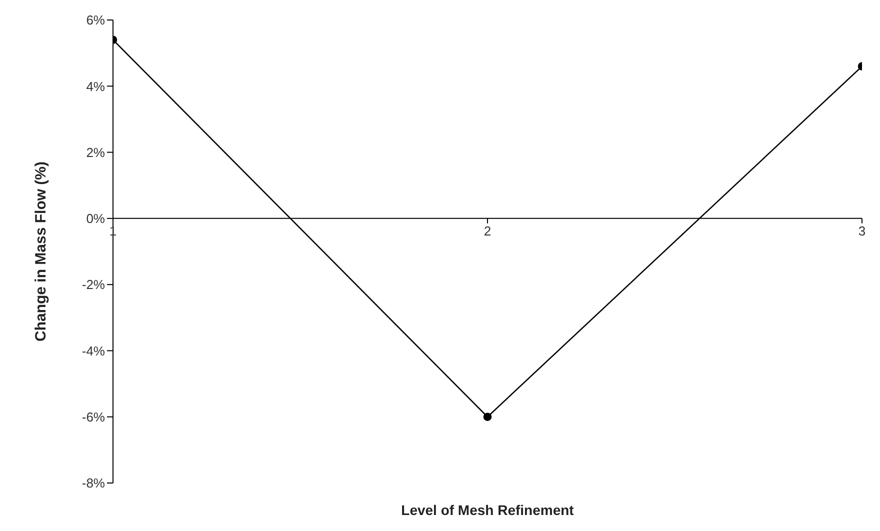 This screenshot has width=880, height=531. What do you see at coordinates (41, 251) in the screenshot?
I see `y-axis-title: Change in Mass Flow (%)` at bounding box center [41, 251].